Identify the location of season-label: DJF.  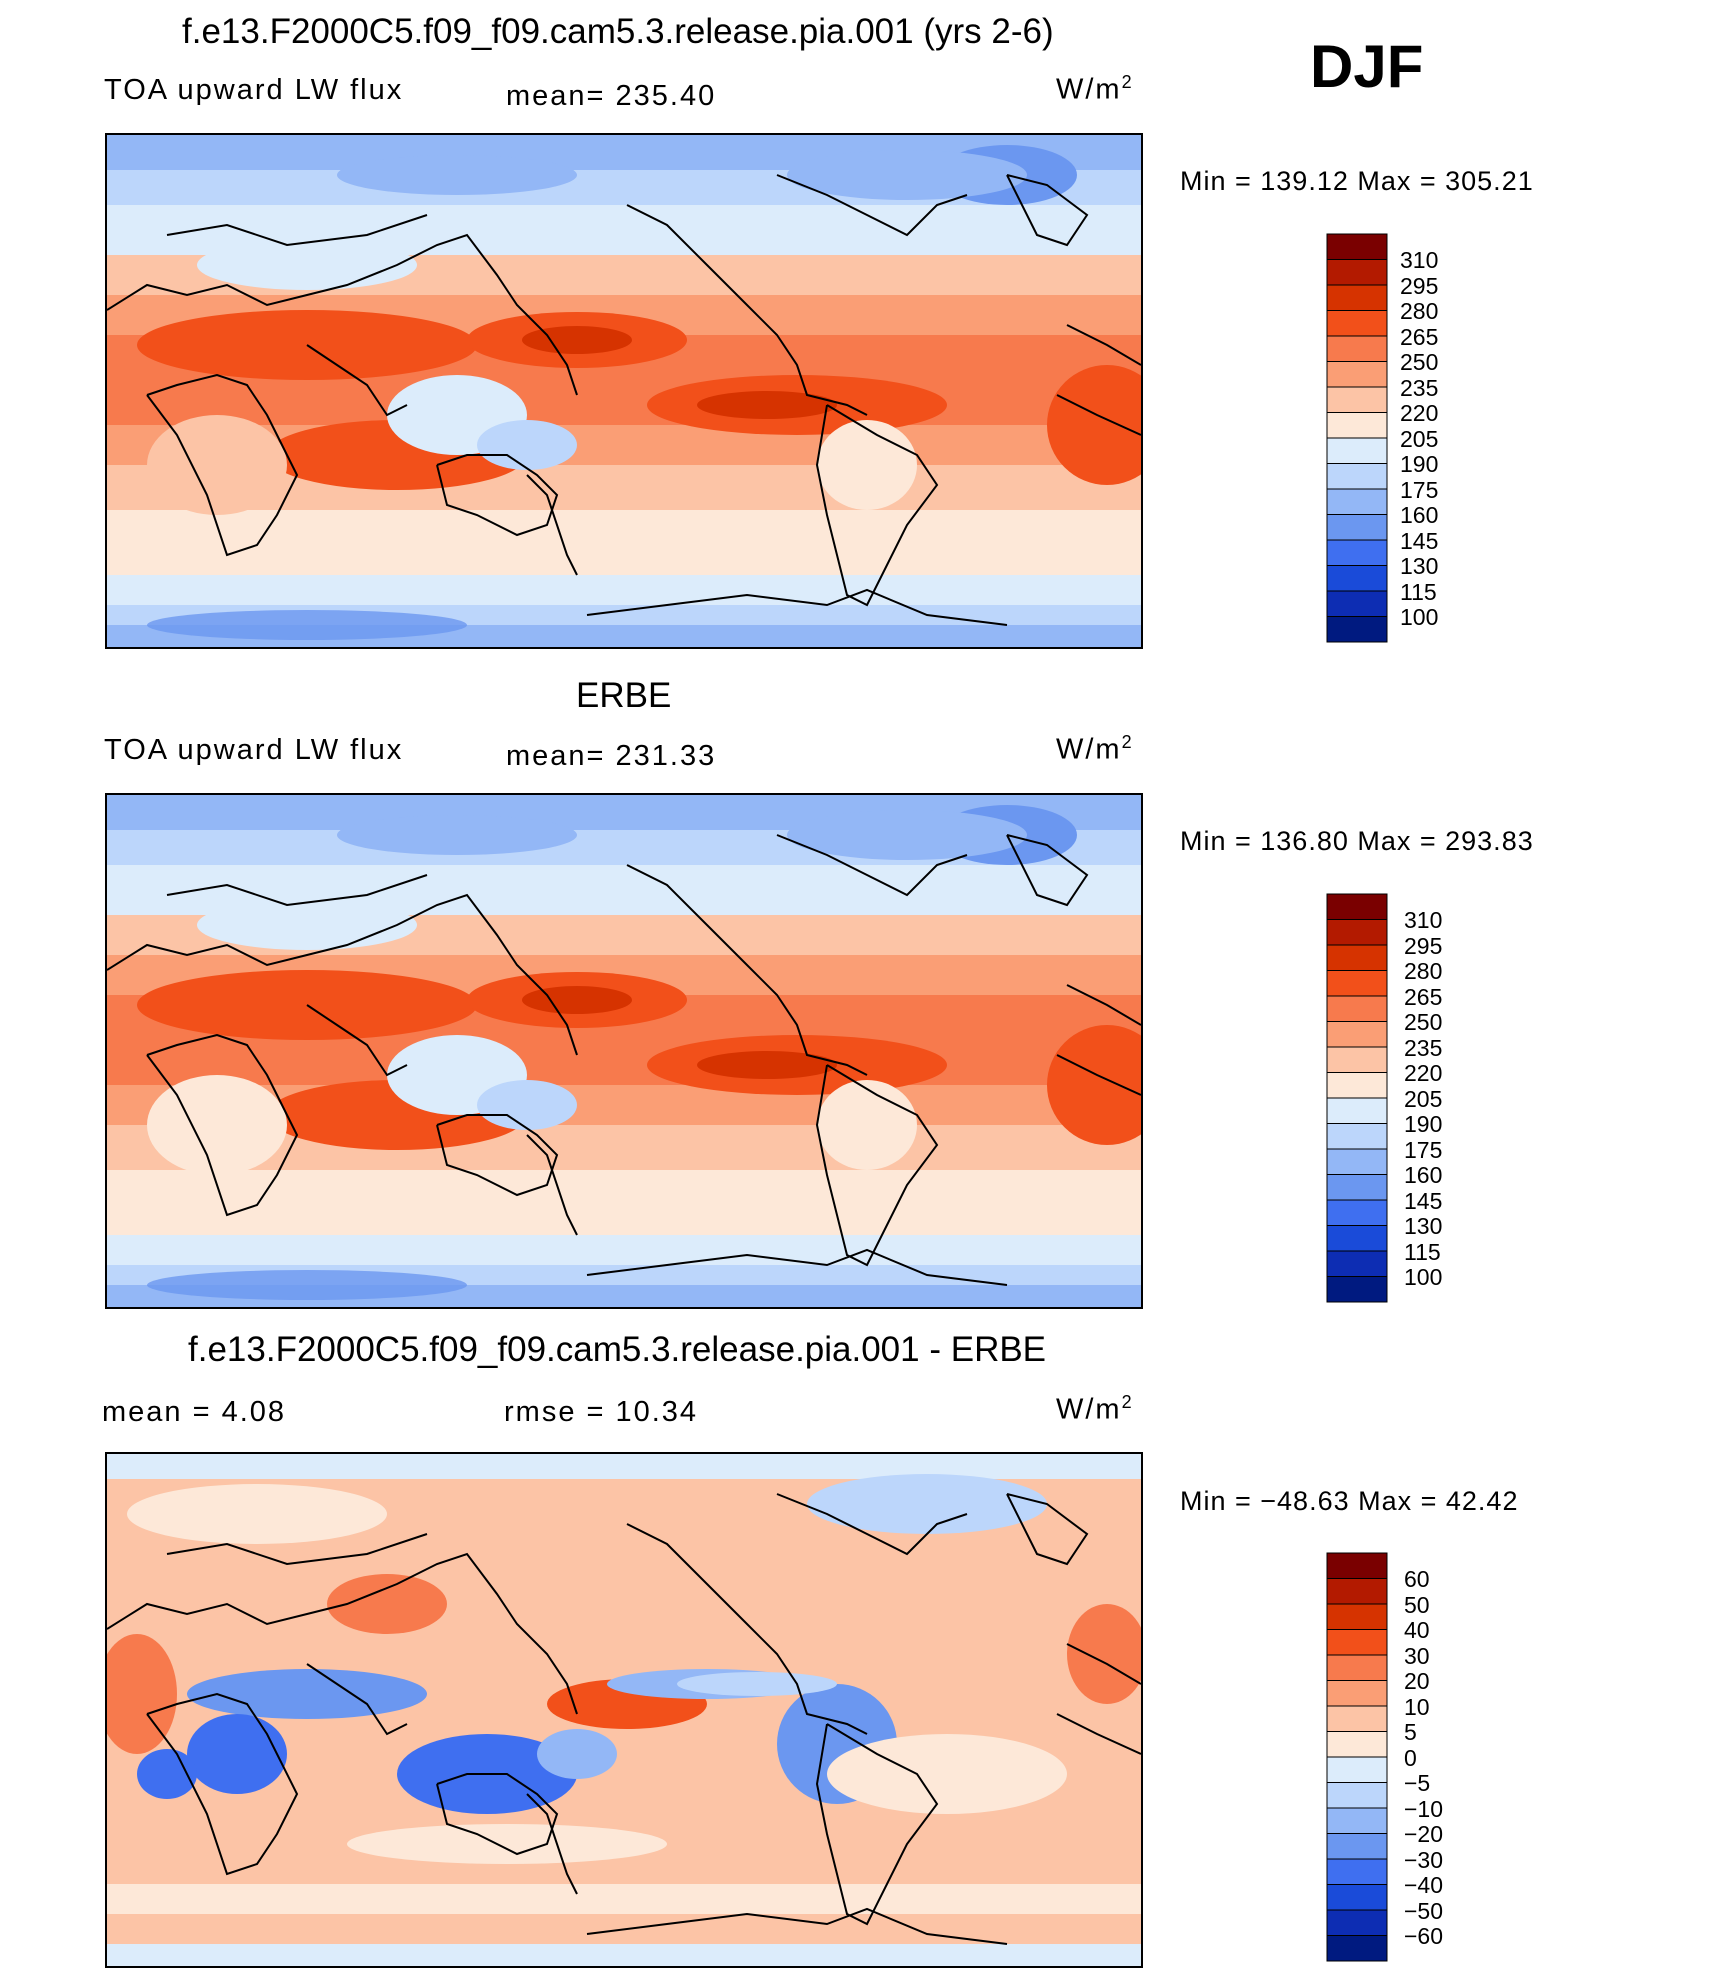
(1367, 66).